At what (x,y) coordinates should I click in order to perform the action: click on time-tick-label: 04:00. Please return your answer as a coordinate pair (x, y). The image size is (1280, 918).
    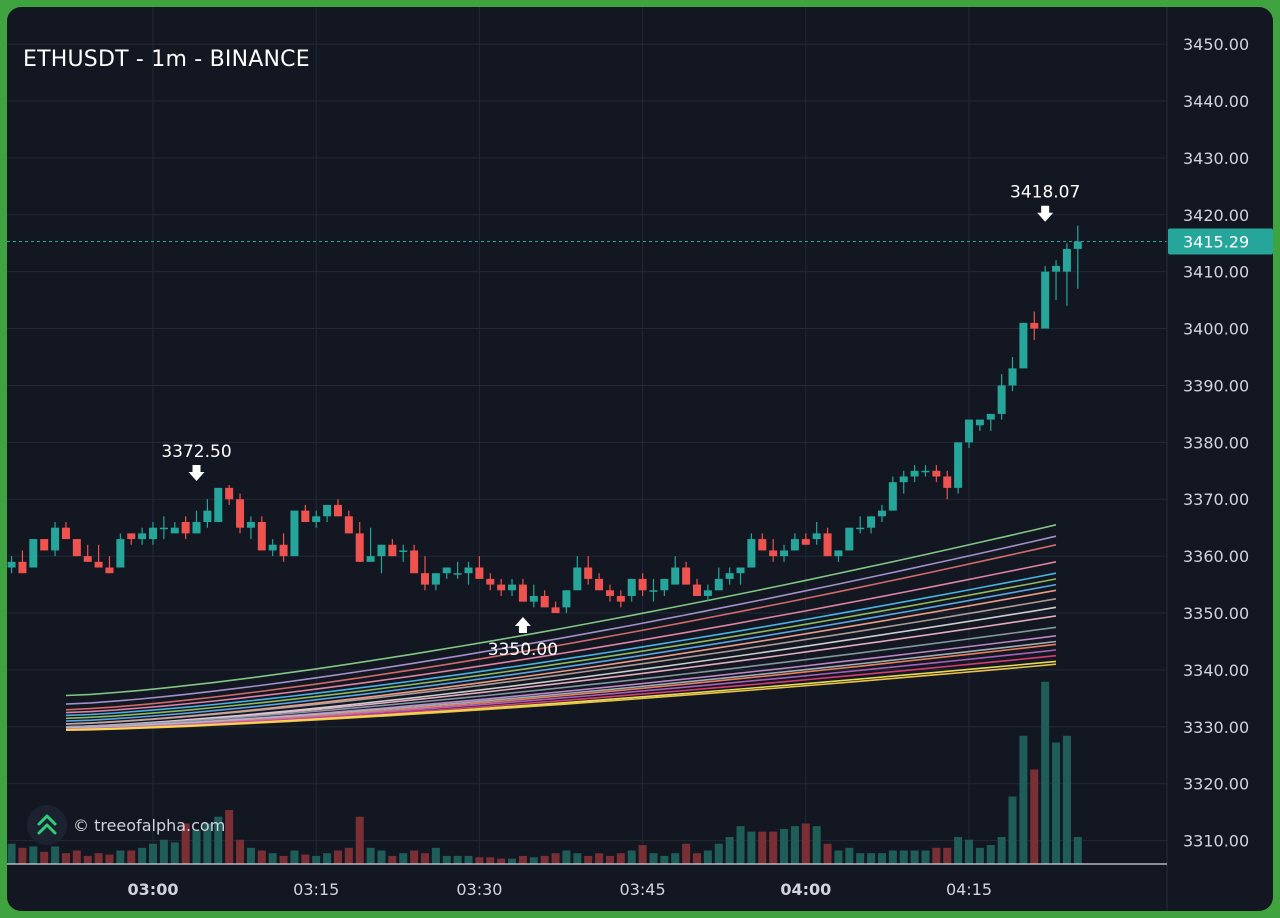
    Looking at the image, I should click on (805, 889).